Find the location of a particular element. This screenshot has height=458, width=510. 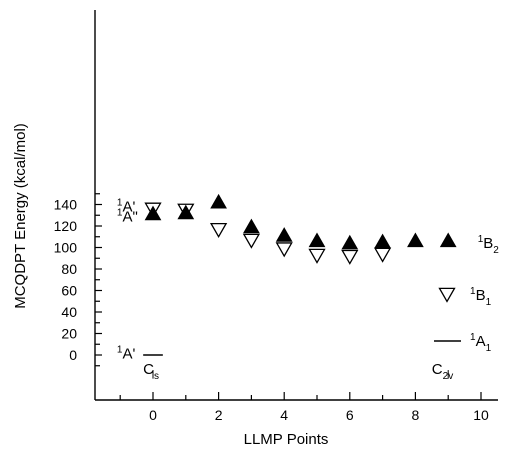

y-tick-label: 140 is located at coordinates (66, 205).